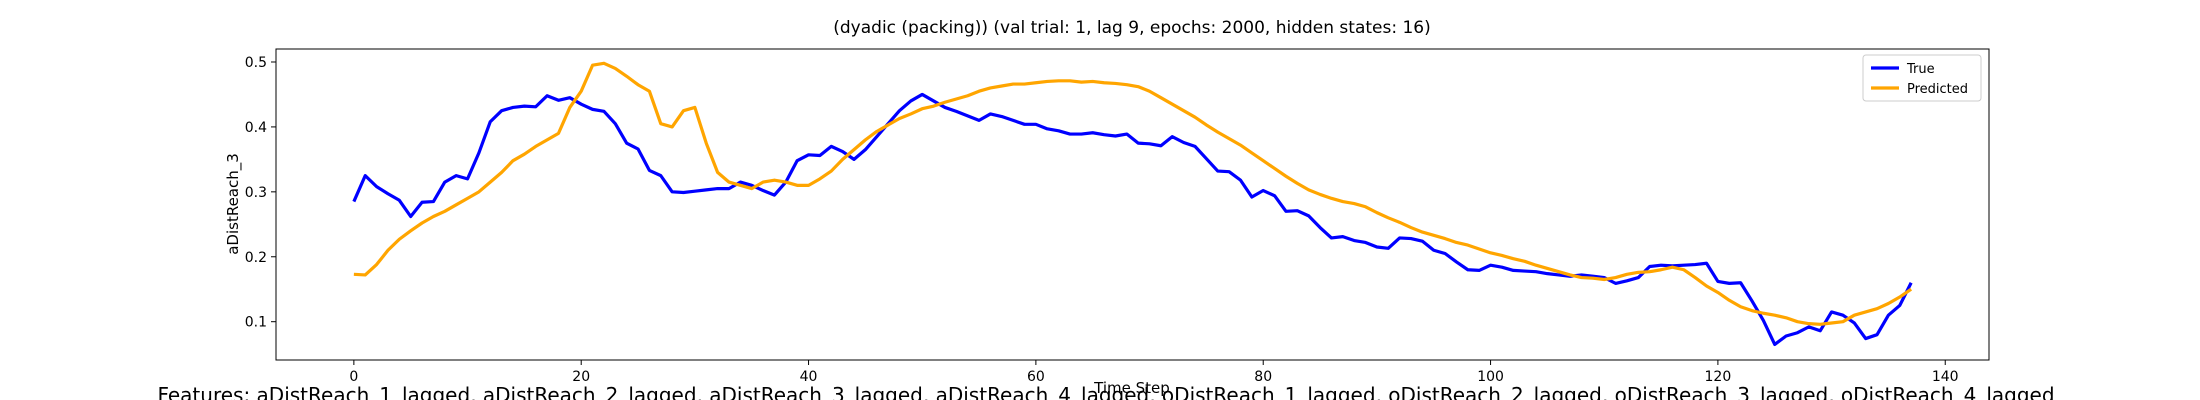 The height and width of the screenshot is (400, 2200). Describe the element at coordinates (1131, 388) in the screenshot. I see `x-axis-label: Time Step` at that location.